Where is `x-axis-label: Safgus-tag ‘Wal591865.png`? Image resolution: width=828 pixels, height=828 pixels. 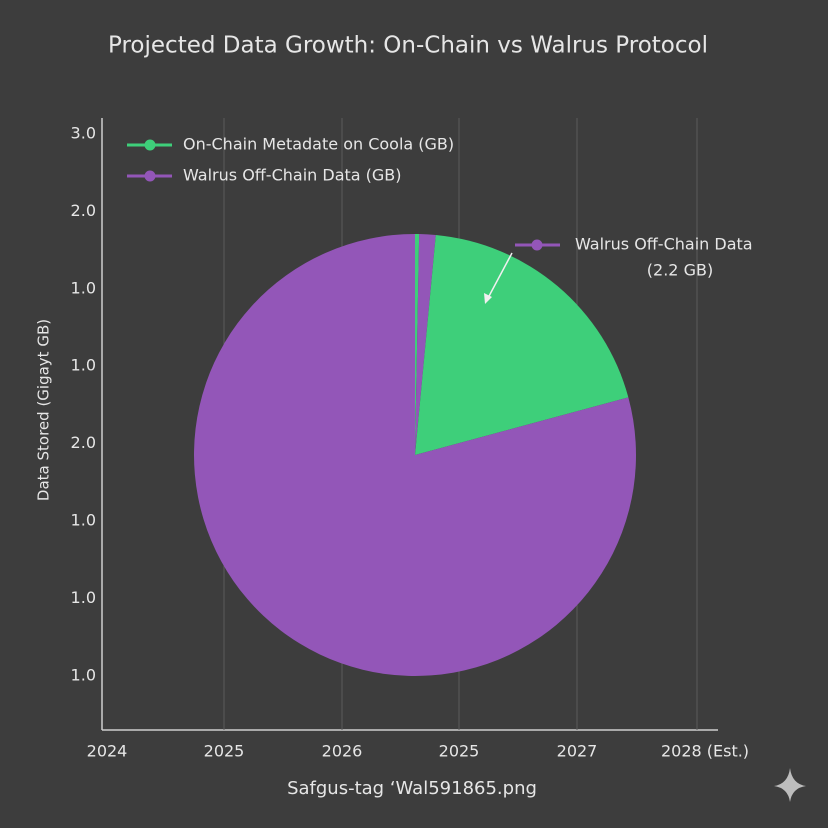
x-axis-label: Safgus-tag ‘Wal591865.png is located at coordinates (412, 788).